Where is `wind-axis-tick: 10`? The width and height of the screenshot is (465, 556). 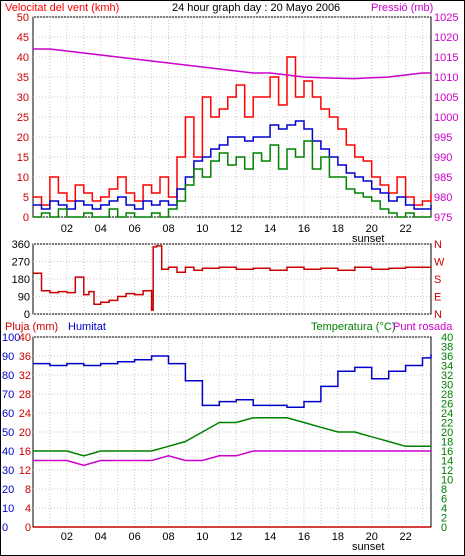
wind-axis-tick: 10 is located at coordinates (23, 178).